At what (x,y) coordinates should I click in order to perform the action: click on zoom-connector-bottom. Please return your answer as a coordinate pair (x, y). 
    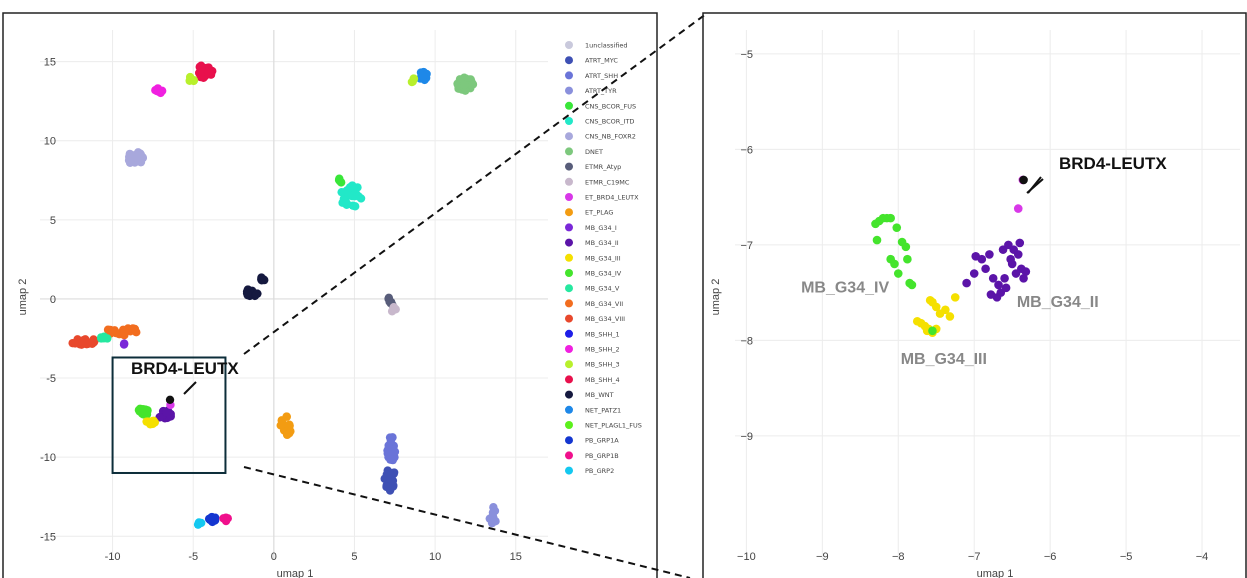
    Looking at the image, I should click on (467, 522).